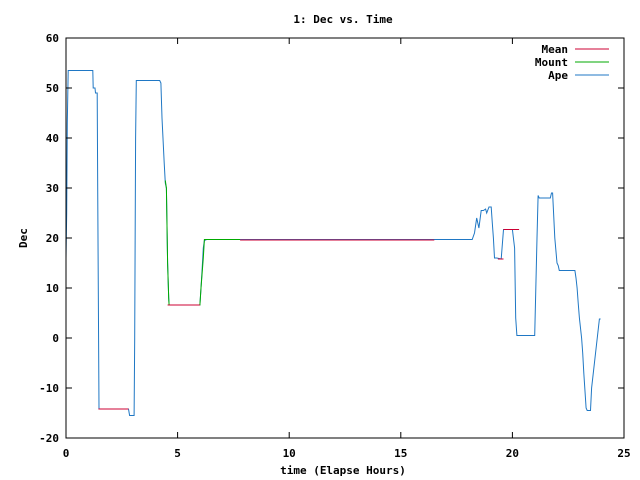 This screenshot has height=480, width=640. Describe the element at coordinates (343, 470) in the screenshot. I see `x-axis-label: time (Elapse Hours)` at that location.